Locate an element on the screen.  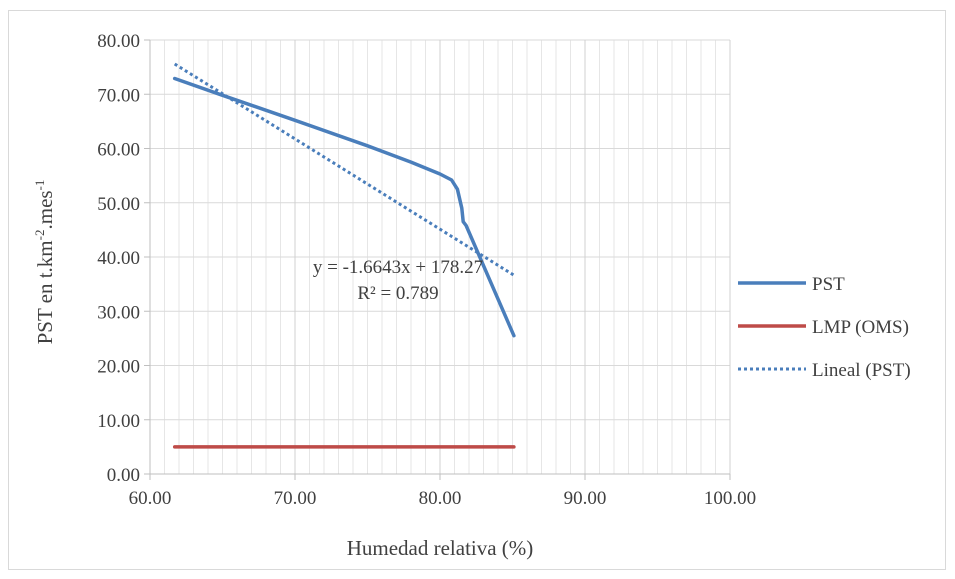
y-tick-label: 30.00 is located at coordinates (118, 312).